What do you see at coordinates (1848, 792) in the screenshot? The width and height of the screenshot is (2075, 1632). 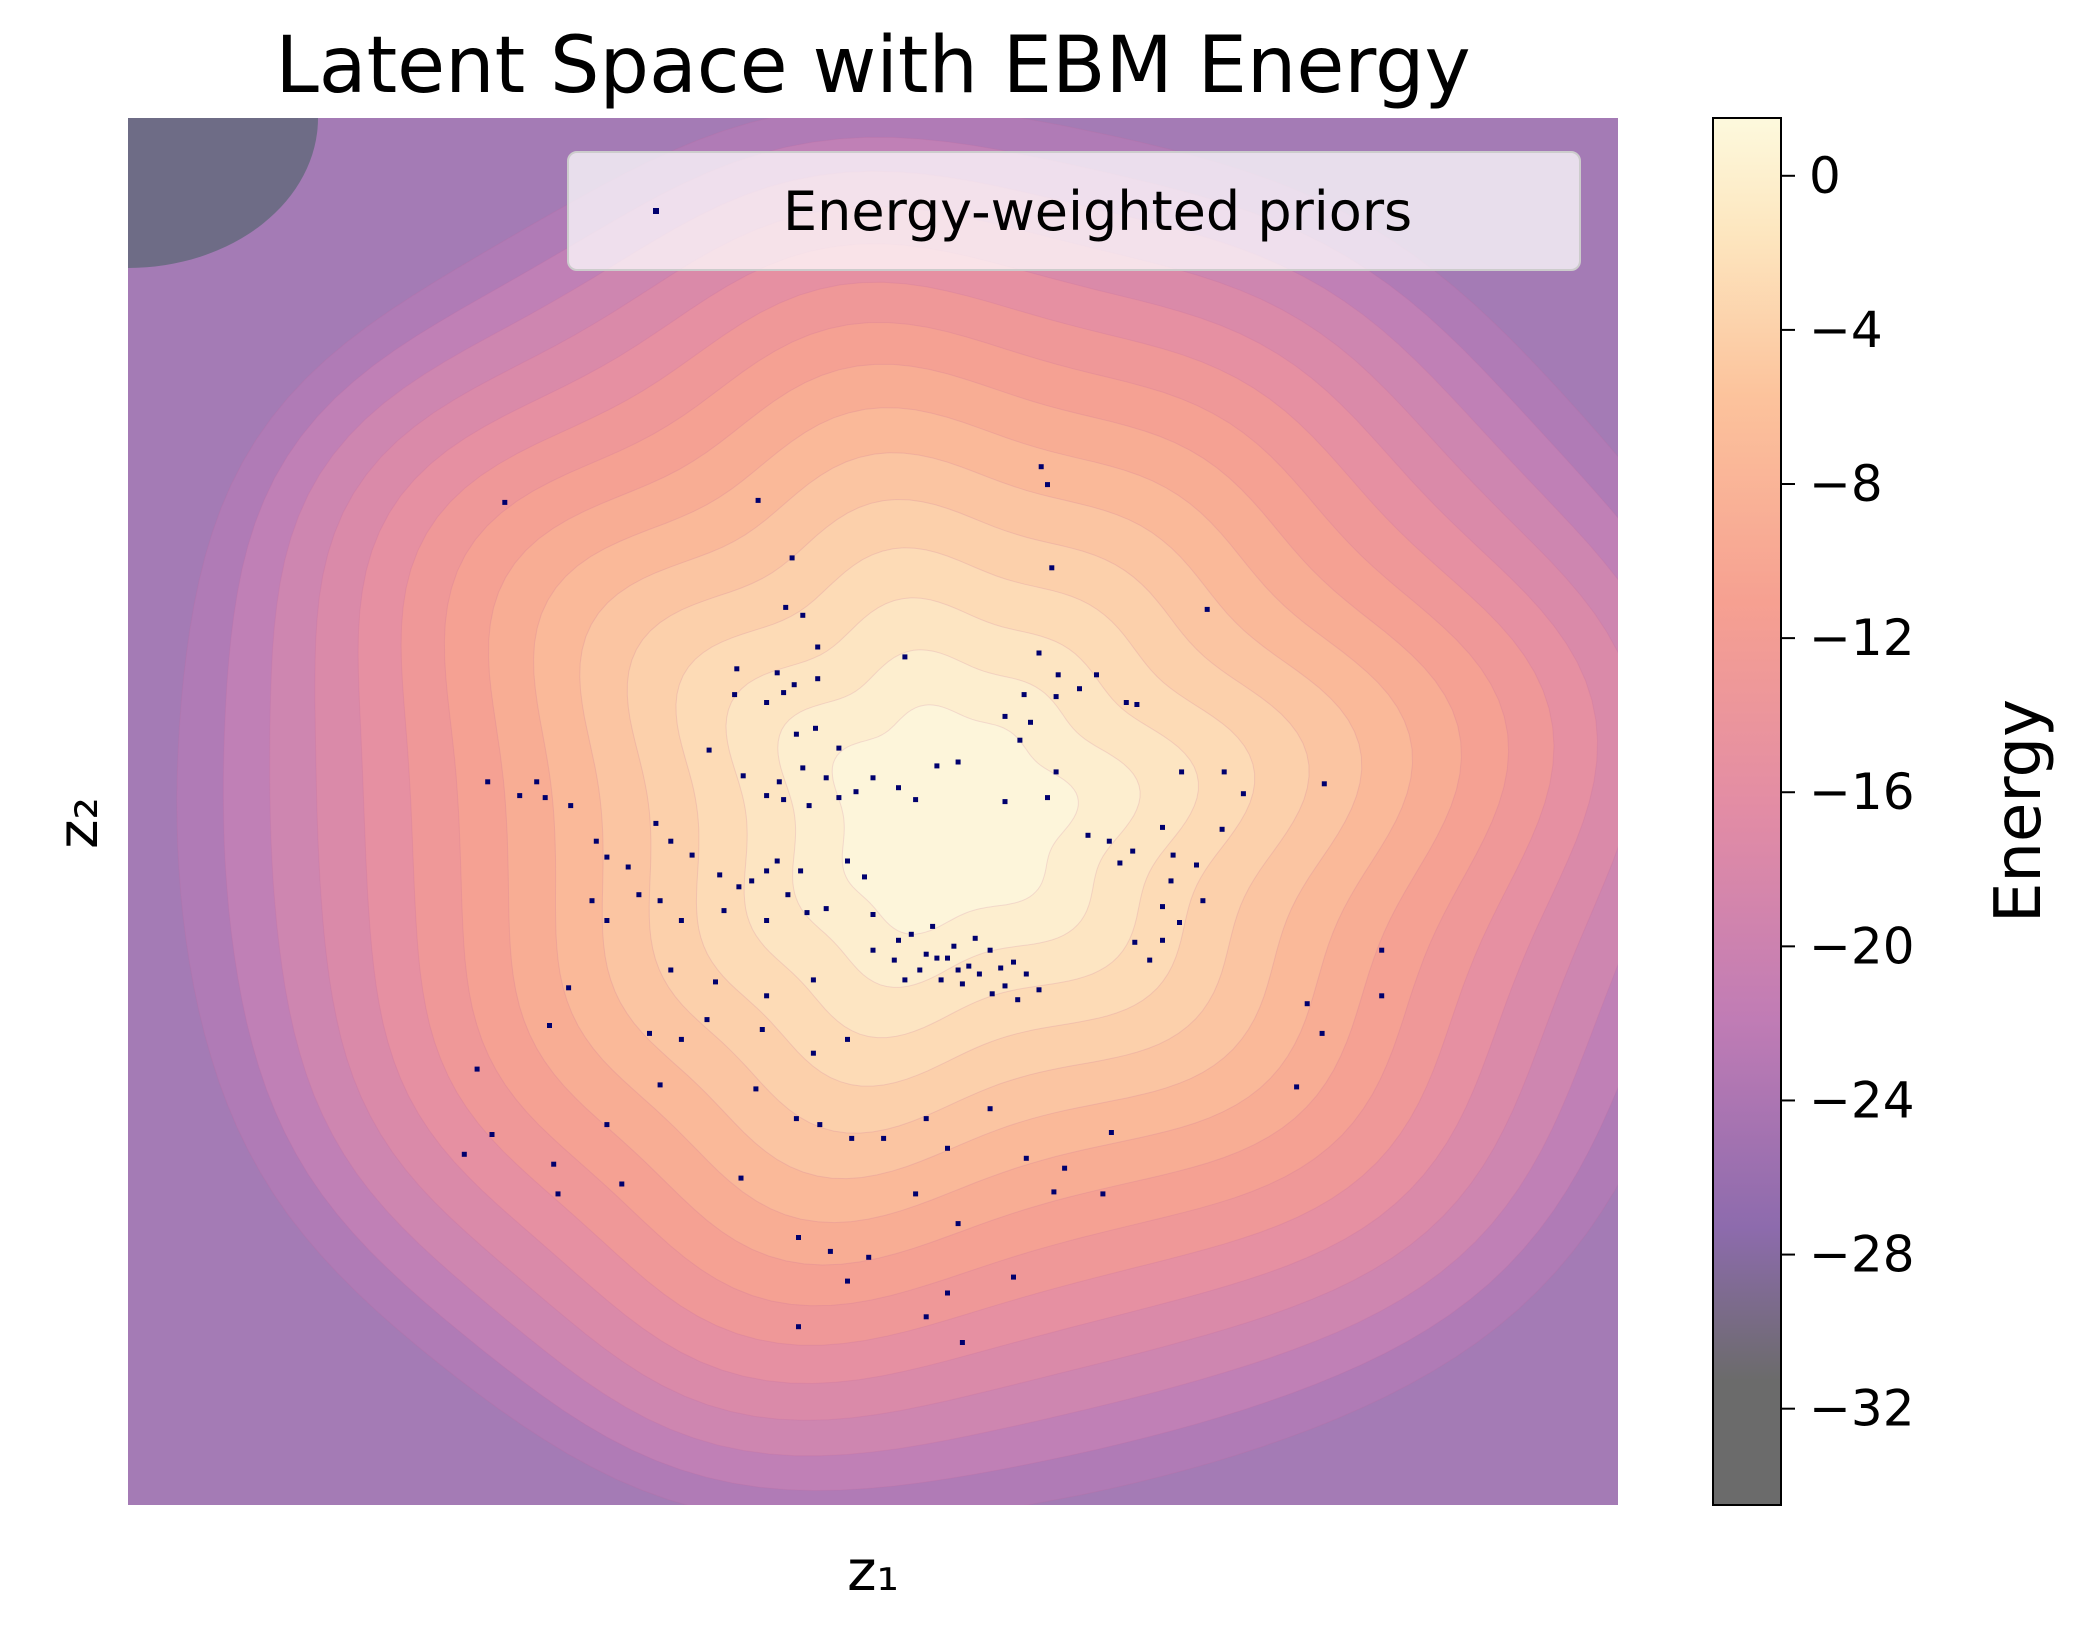 I see `colorbar-ticks: 0 −4 −8 −12 −16 −20 −24 −28 −32` at bounding box center [1848, 792].